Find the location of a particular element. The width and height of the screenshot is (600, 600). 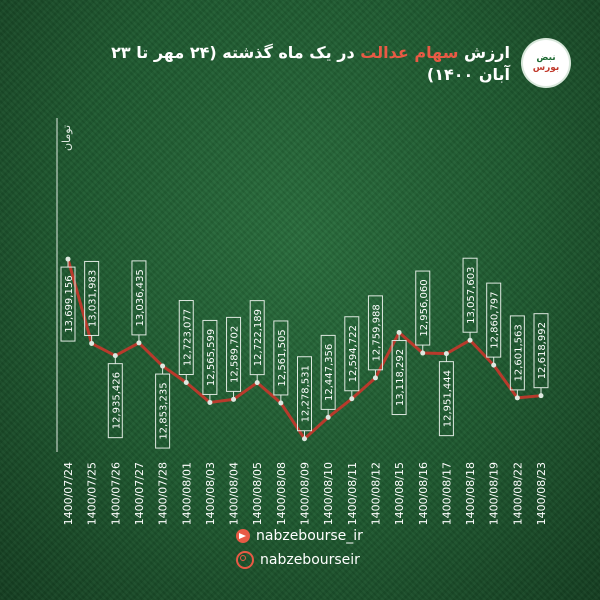

instagram-handle: nabzebourseir is located at coordinates (298, 560).